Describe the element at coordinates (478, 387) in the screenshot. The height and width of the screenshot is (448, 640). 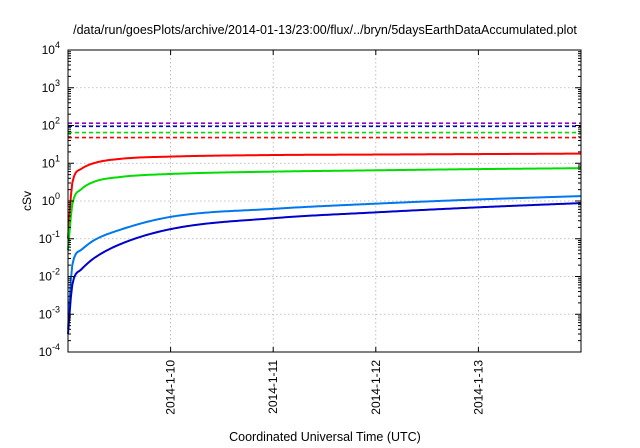
I see `x-tick-label: 2014-1-13` at that location.